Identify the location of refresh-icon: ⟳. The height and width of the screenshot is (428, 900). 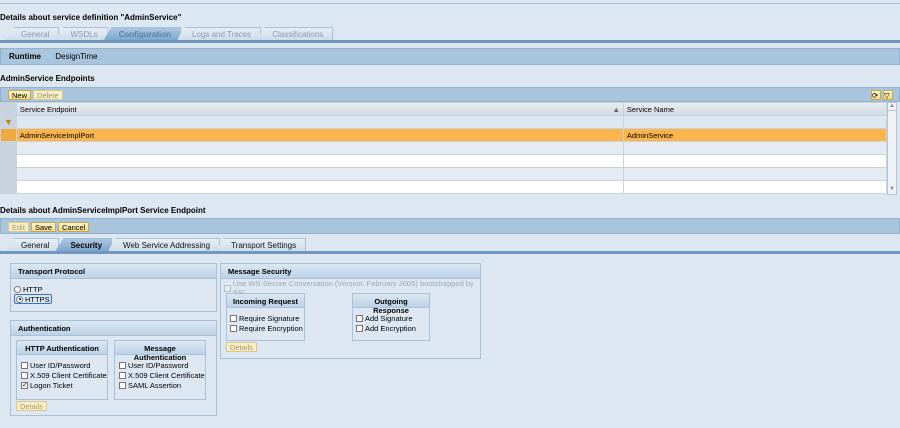
(876, 95).